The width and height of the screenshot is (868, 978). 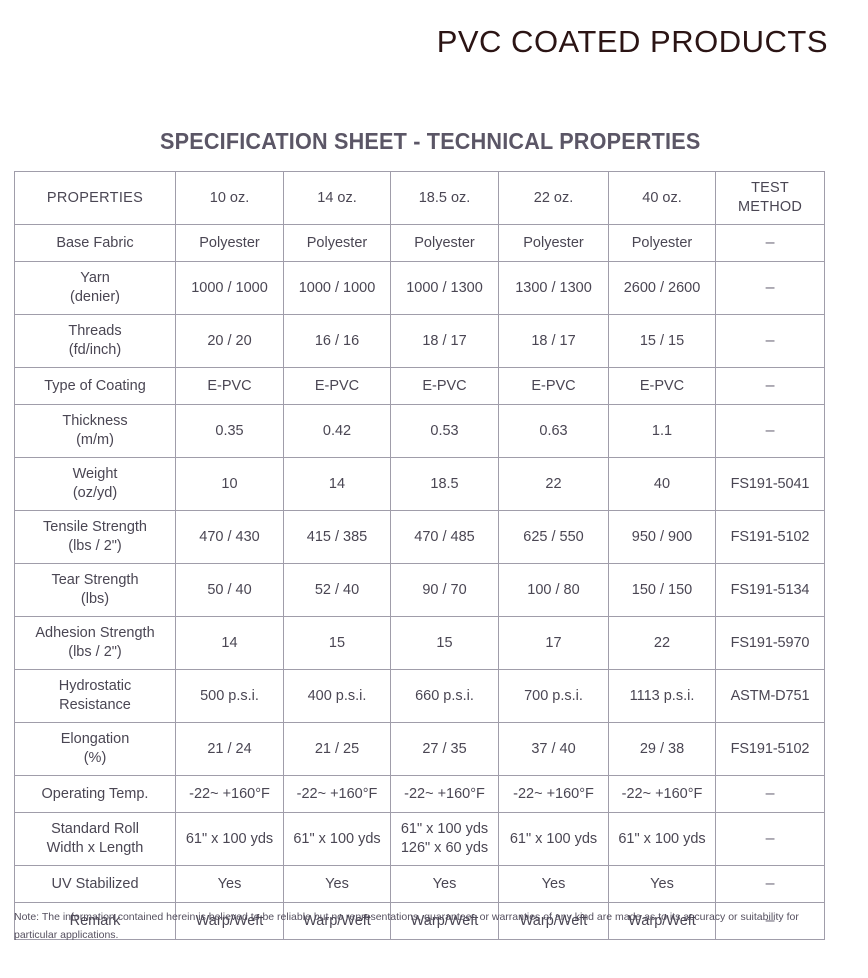 I want to click on cell-value-line1: 625 / 550, so click(x=553, y=536).